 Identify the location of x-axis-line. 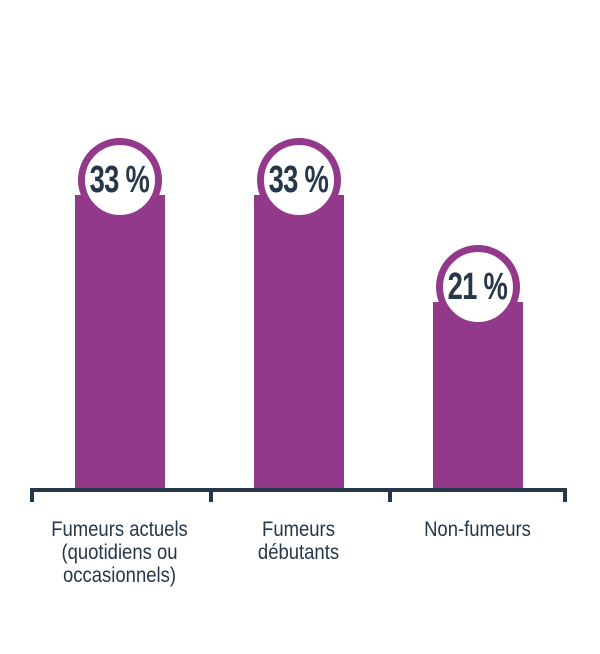
(298, 490).